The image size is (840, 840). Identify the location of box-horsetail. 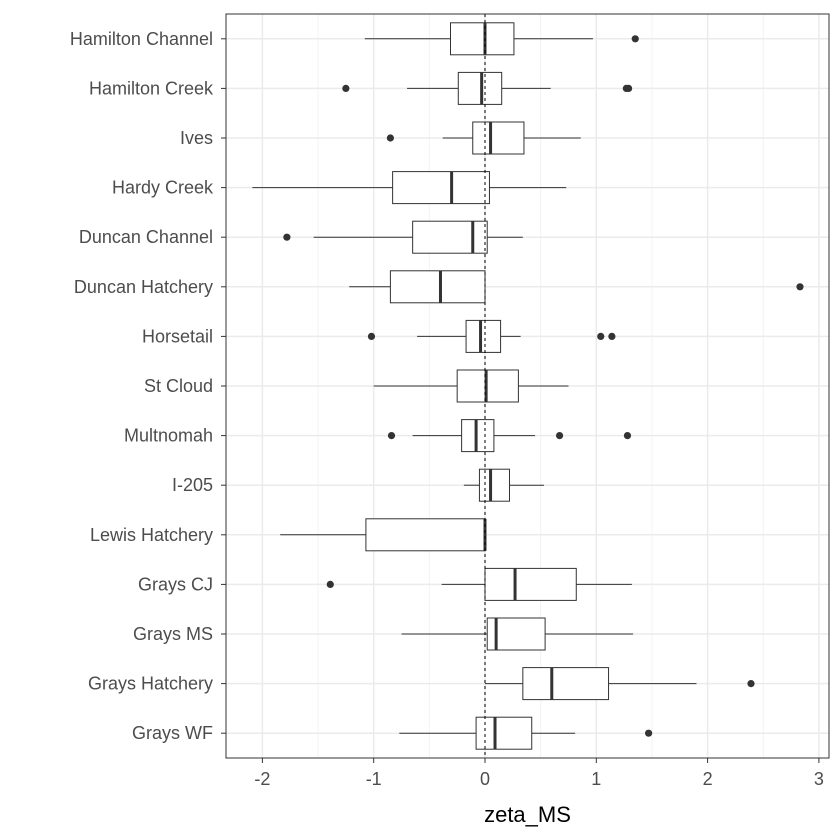
(491, 336).